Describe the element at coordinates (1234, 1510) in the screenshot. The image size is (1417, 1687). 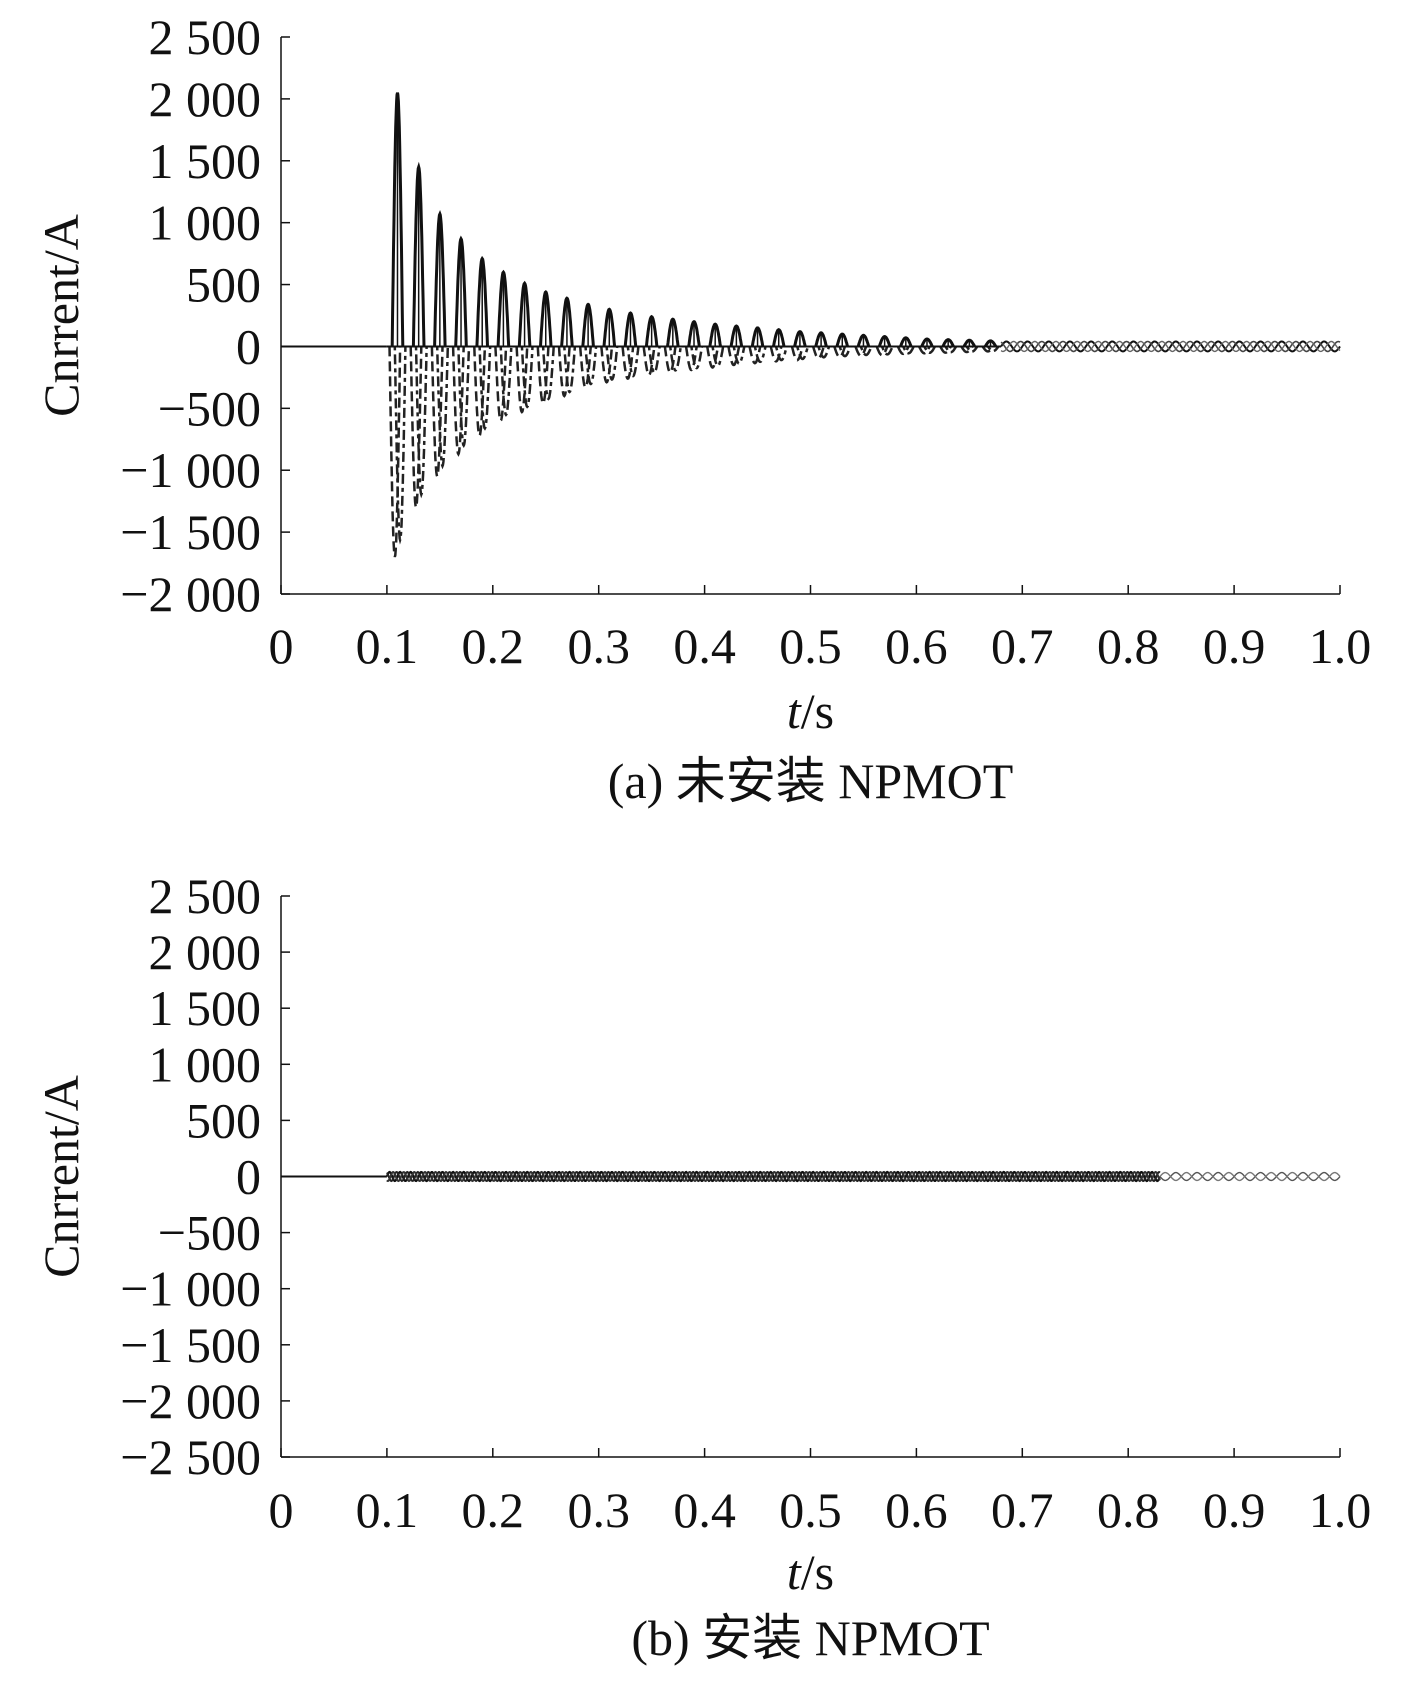
I see `x-tick-label: 0.9` at that location.